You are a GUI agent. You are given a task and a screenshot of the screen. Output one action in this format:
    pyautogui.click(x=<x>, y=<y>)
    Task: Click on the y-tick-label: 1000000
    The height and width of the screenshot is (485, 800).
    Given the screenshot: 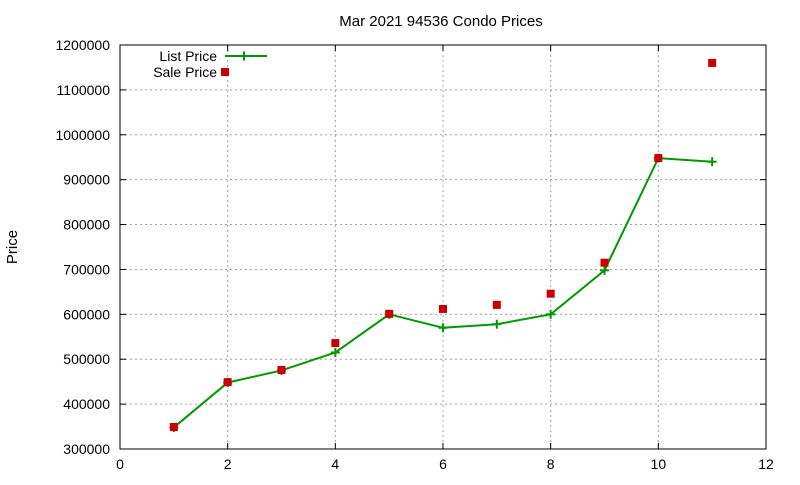 What is the action you would take?
    pyautogui.click(x=82, y=135)
    